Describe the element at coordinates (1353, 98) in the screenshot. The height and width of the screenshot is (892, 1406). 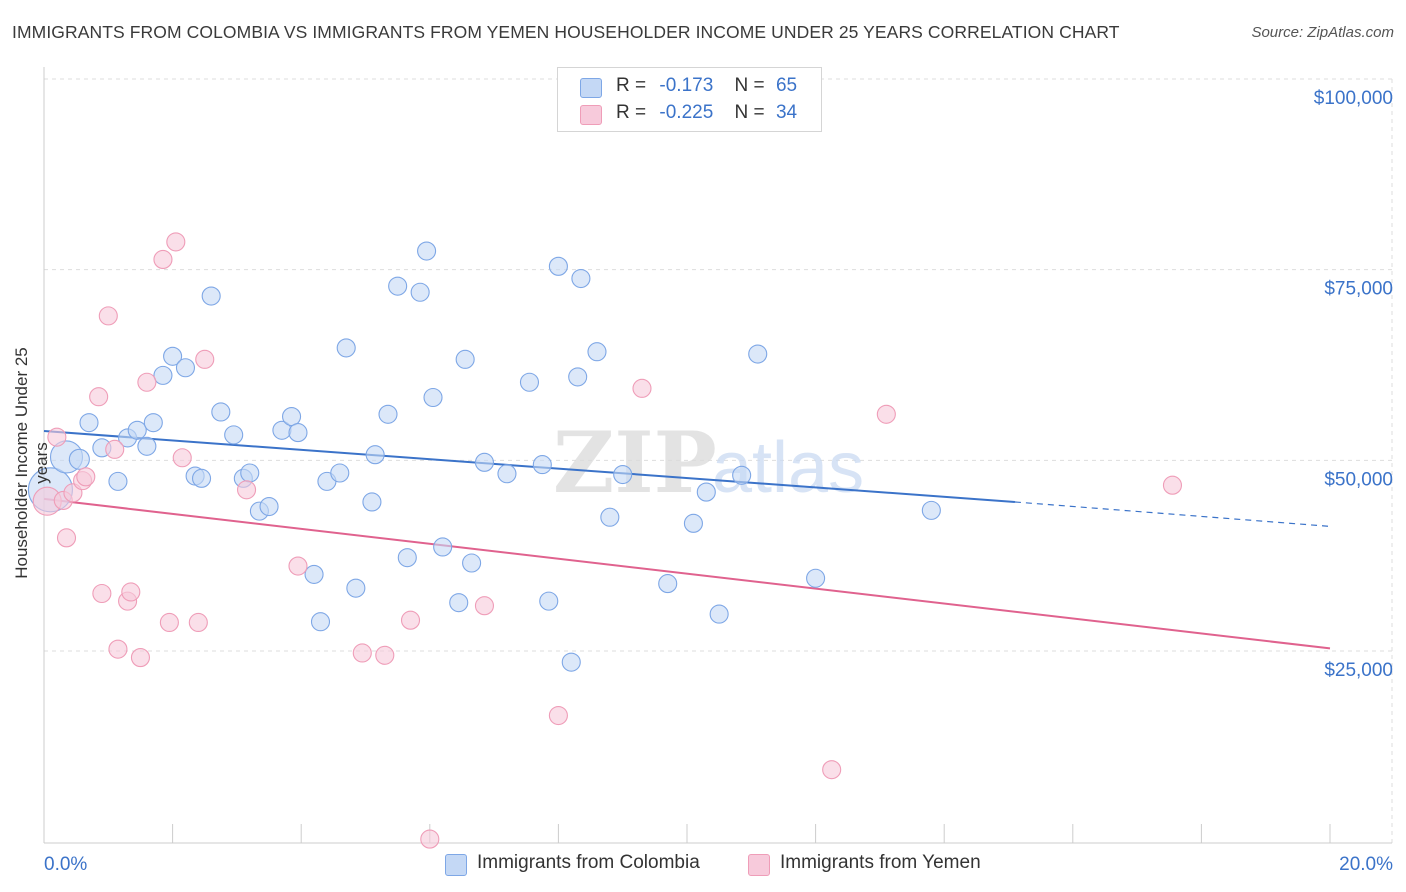
I see `y-tick-label: $100,000` at that location.